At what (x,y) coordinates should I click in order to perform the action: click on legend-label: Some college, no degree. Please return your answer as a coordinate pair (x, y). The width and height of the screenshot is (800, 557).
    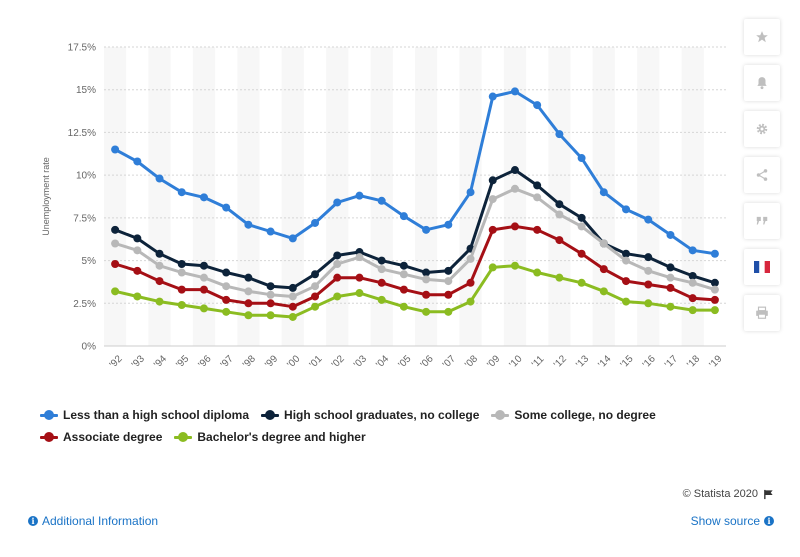
    Looking at the image, I should click on (585, 415).